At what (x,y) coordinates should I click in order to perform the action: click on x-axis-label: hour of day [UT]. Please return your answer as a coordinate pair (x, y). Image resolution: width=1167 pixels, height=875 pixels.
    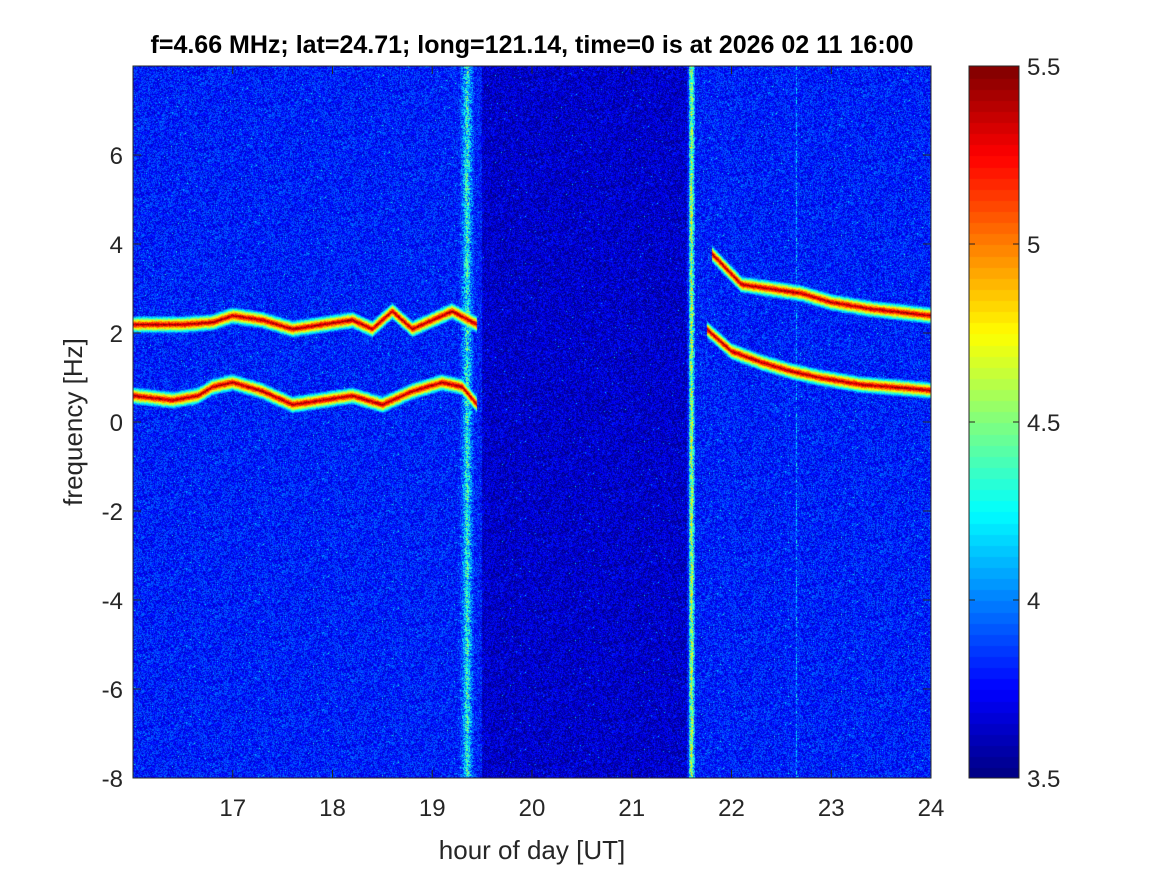
    Looking at the image, I should click on (532, 850).